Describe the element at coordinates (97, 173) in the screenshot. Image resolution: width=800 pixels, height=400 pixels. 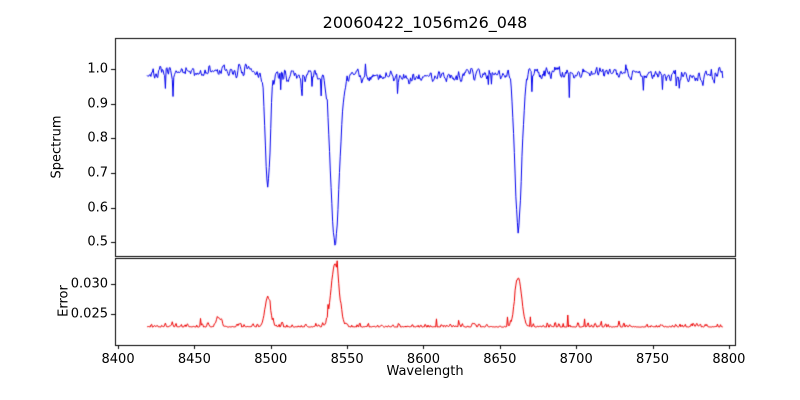
I see `spectrum-y-tick-label: 0.7` at that location.